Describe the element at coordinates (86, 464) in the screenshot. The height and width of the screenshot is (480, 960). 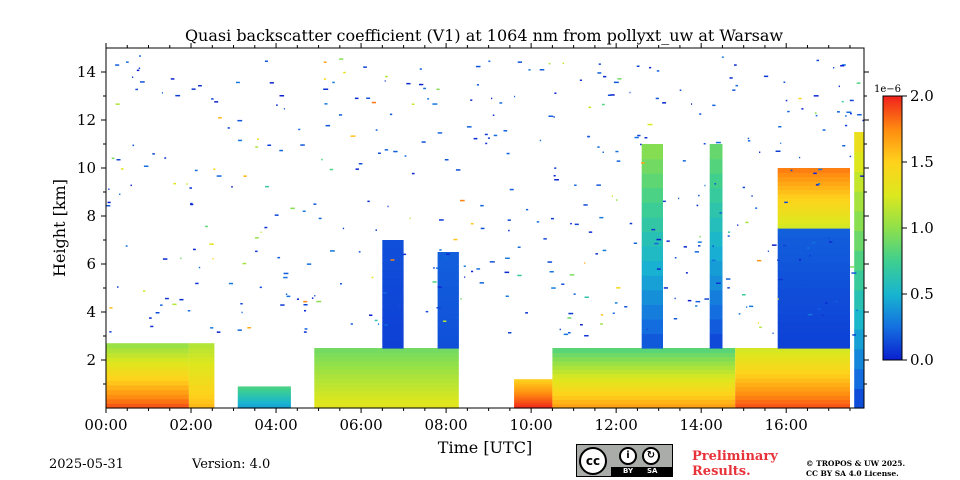
I see `date-label: 2025-05-31` at that location.